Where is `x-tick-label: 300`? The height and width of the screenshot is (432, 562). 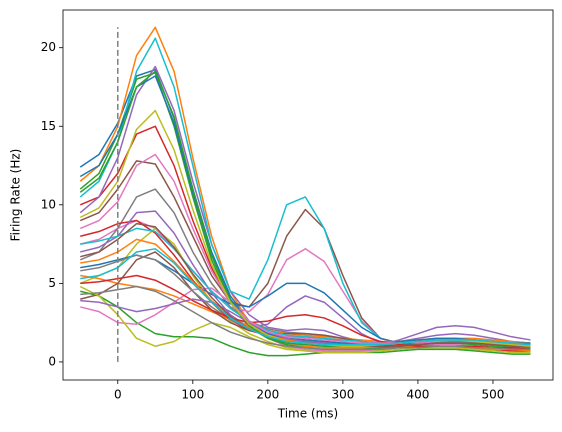 x-tick-label: 300 is located at coordinates (342, 395).